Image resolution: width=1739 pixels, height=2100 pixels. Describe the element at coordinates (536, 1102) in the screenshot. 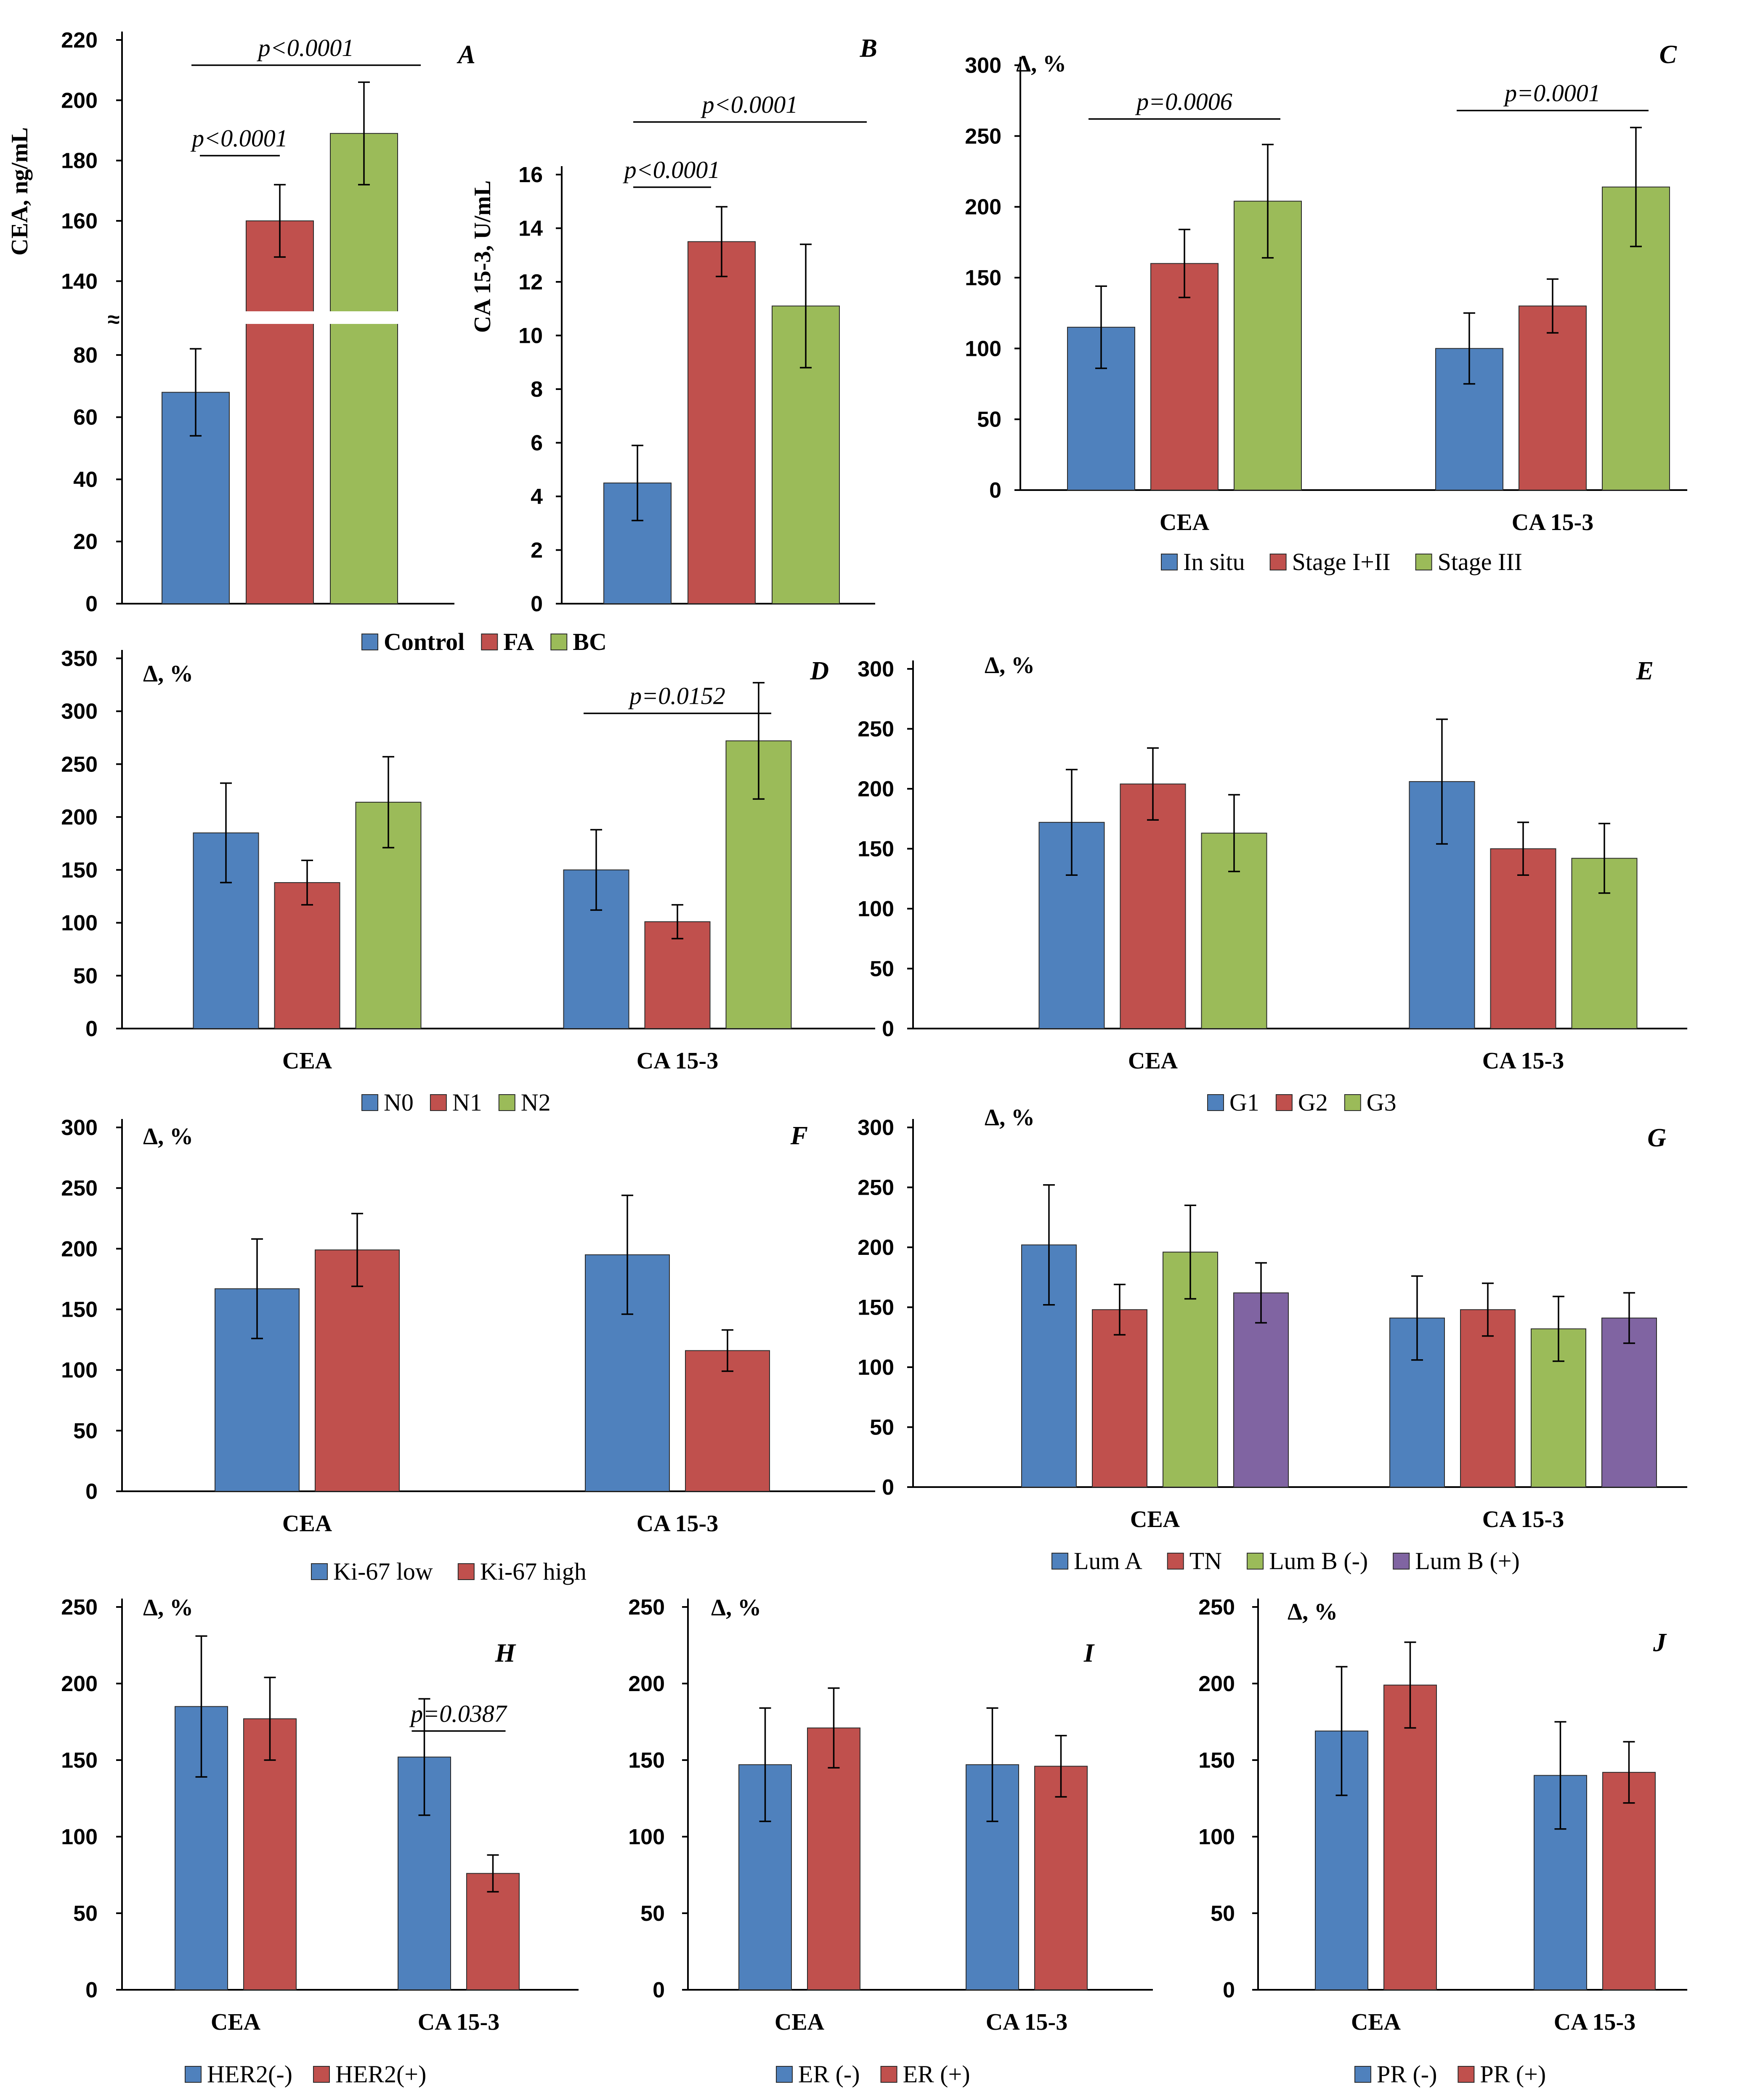

I see `legend-label-n2: N2` at that location.